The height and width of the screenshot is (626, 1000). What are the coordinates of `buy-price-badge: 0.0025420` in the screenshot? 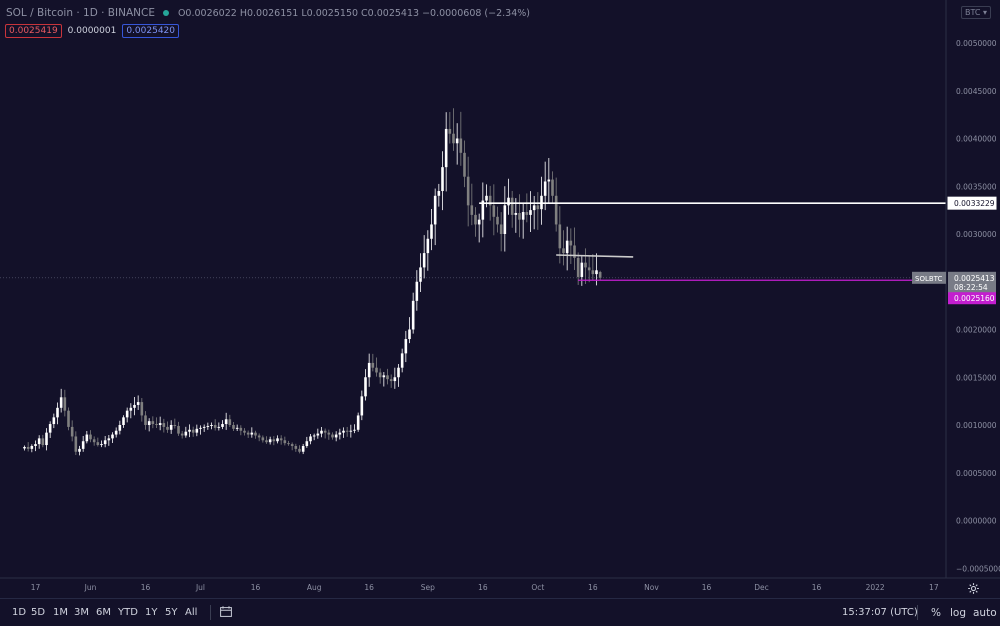 It's located at (151, 31).